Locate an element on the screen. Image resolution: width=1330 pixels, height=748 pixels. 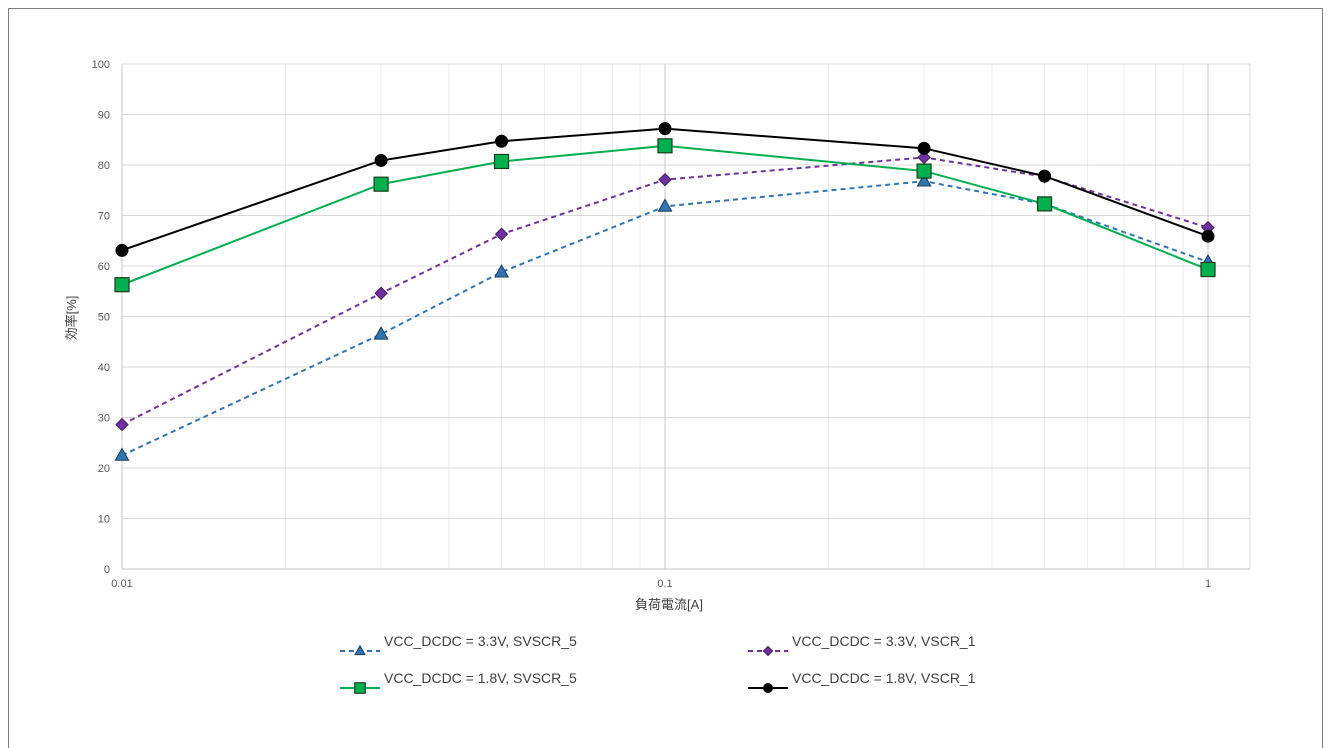
legend-label: VCC_DCDC = 1.8V, VSCR_1 is located at coordinates (884, 678).